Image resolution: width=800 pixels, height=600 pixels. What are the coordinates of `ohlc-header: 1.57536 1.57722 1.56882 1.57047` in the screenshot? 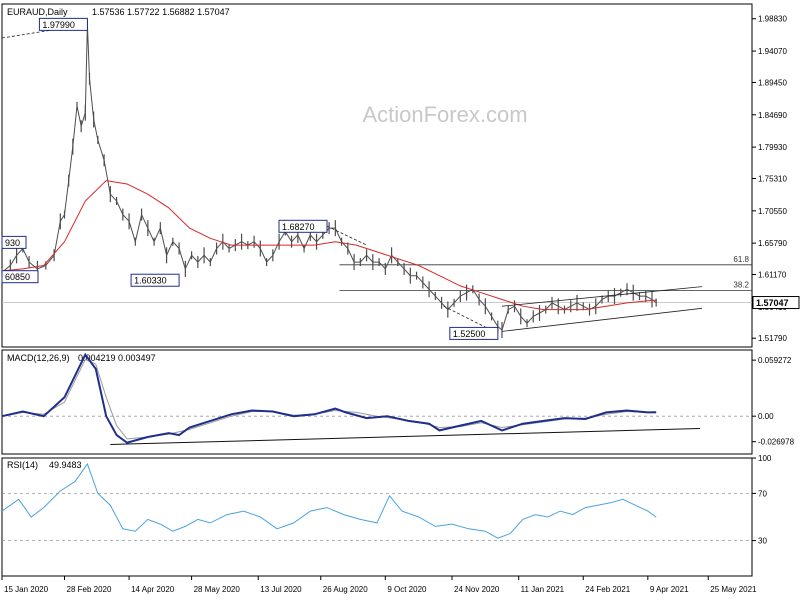 It's located at (161, 12).